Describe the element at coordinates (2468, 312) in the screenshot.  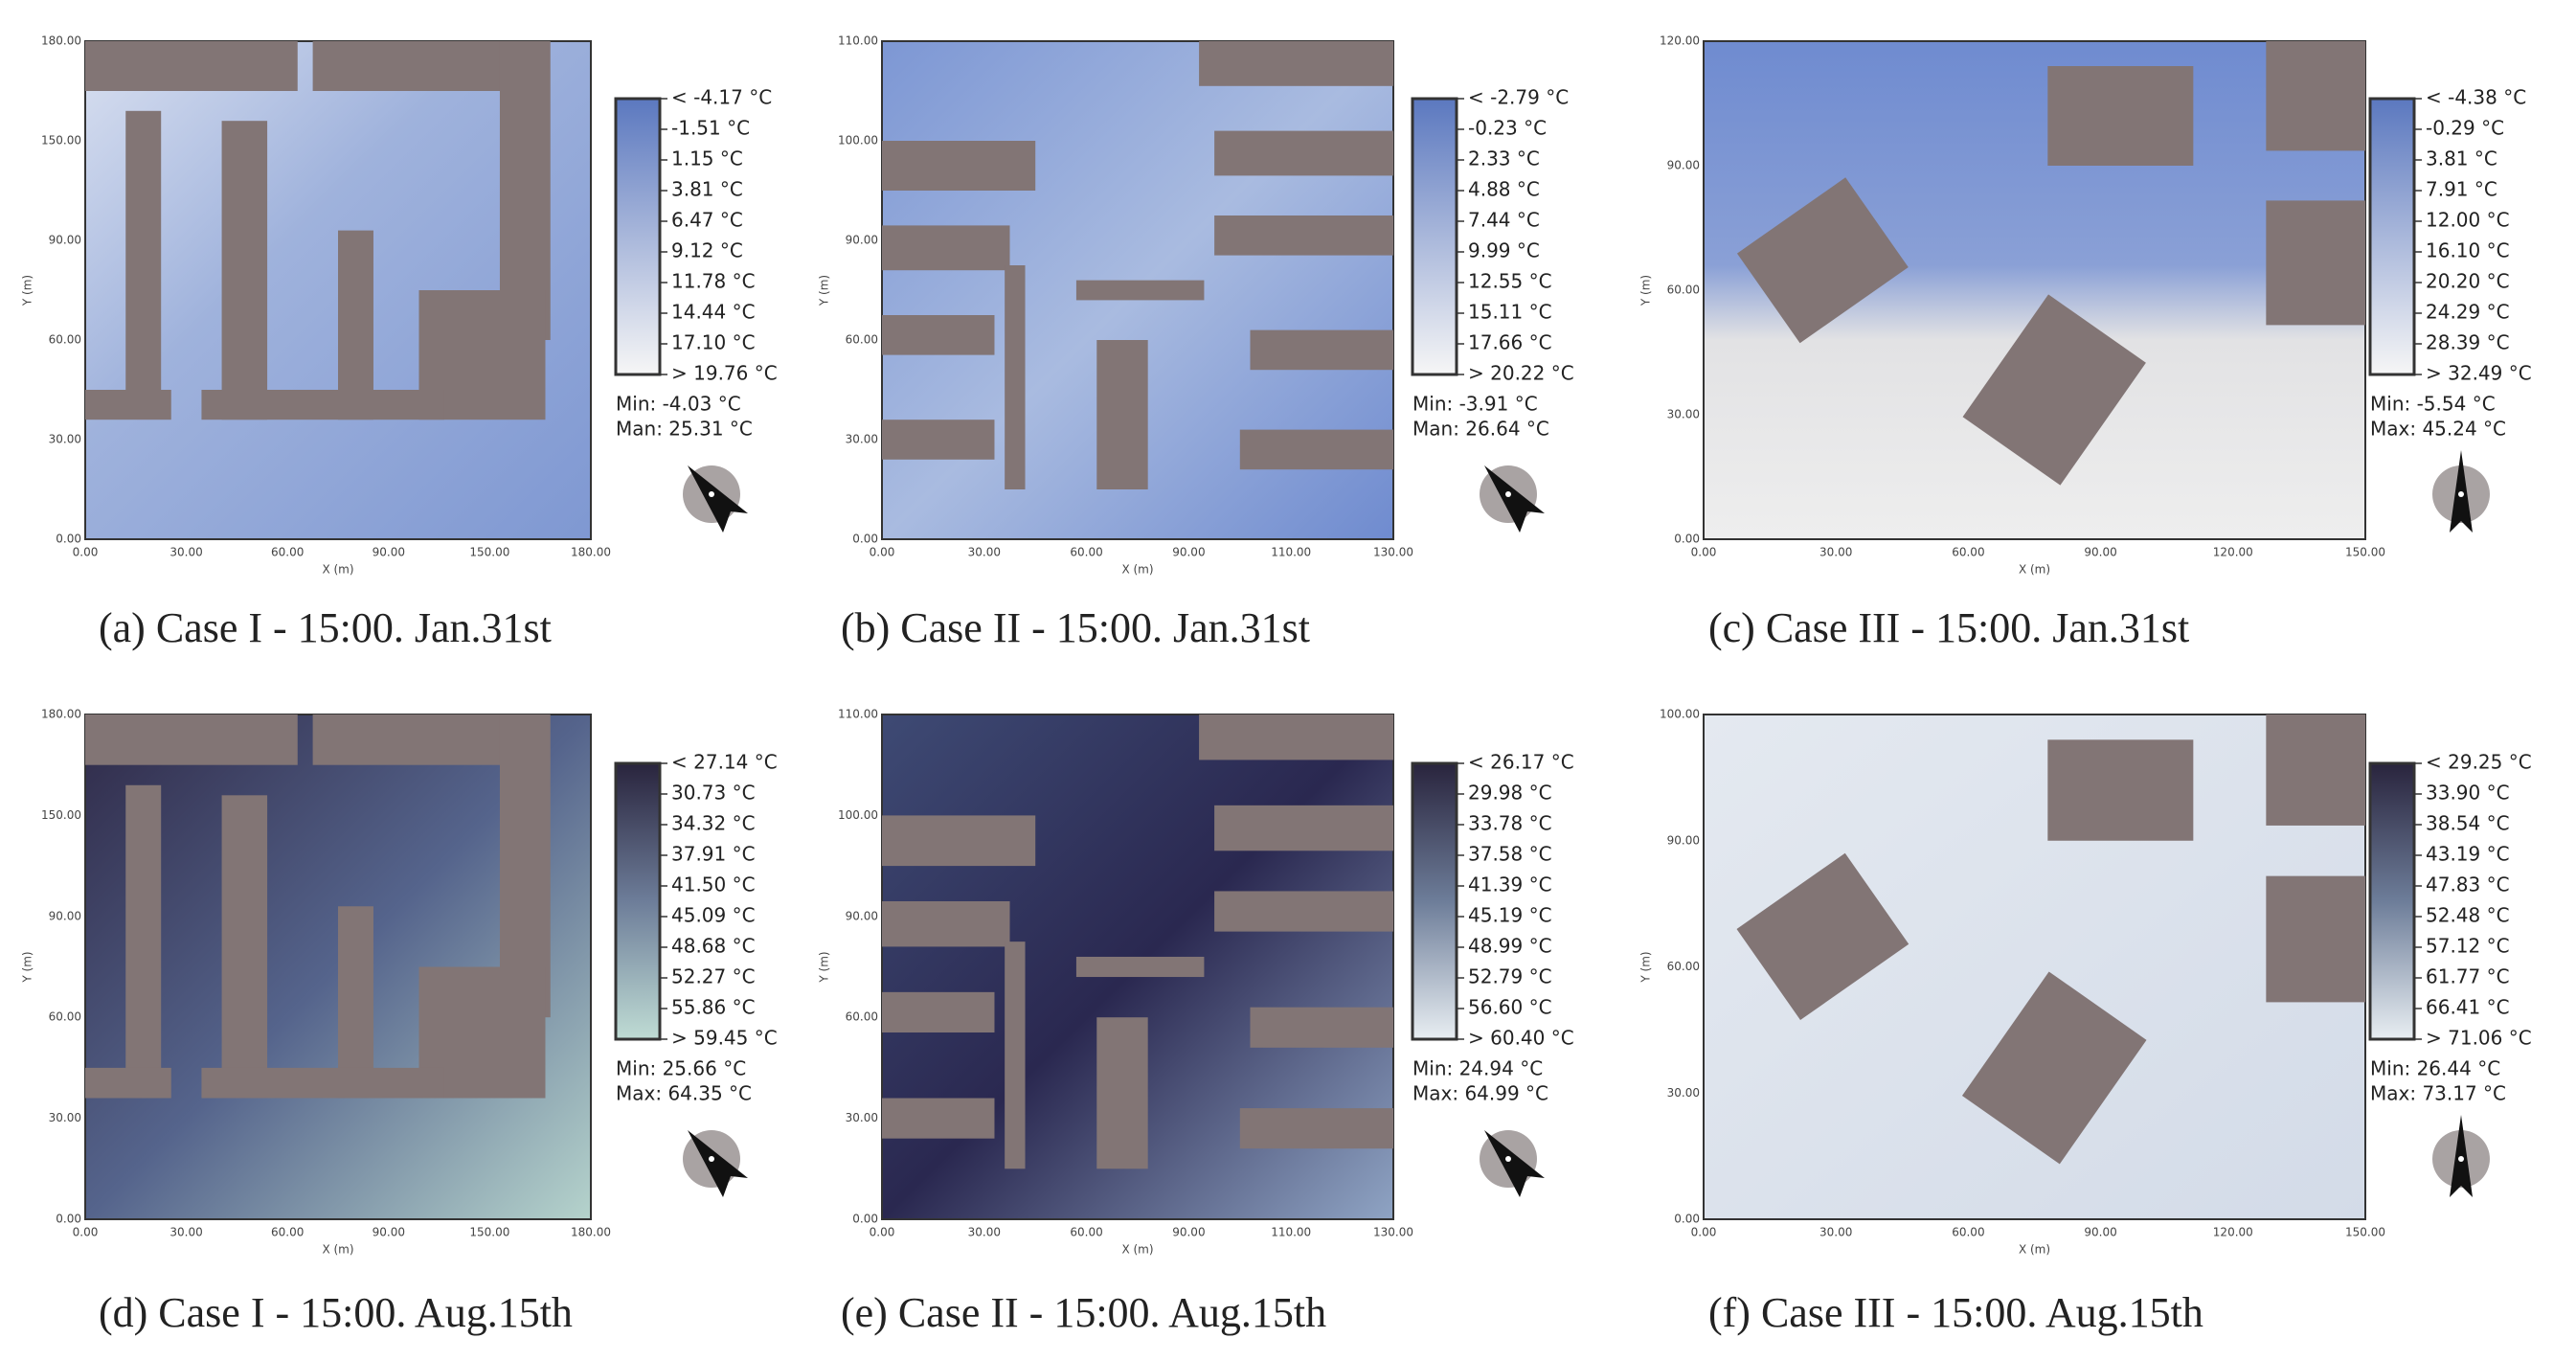
I see `legend-label: 24.29 °C` at that location.